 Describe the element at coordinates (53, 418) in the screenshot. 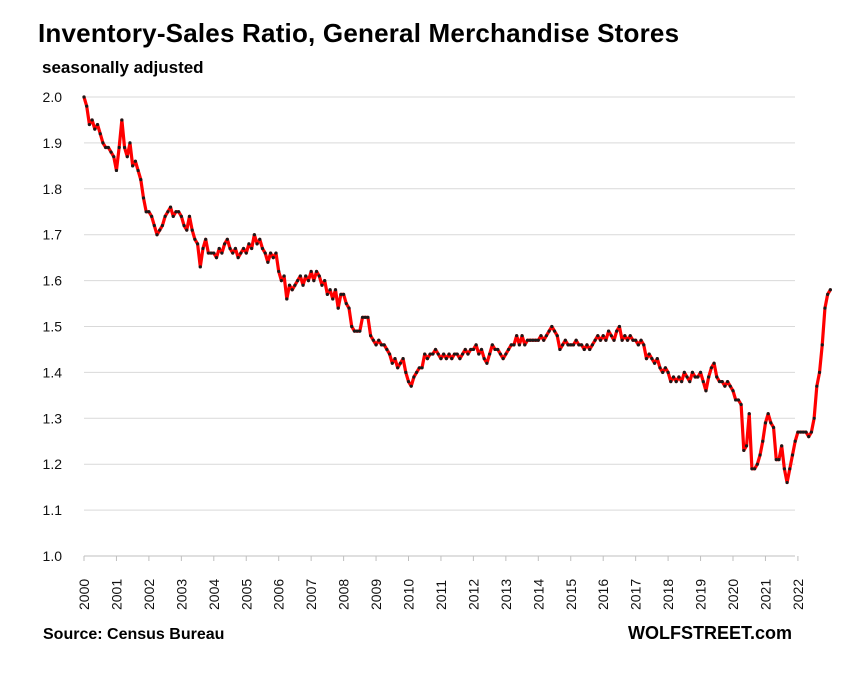

I see `y-tick-label: 1.3` at that location.